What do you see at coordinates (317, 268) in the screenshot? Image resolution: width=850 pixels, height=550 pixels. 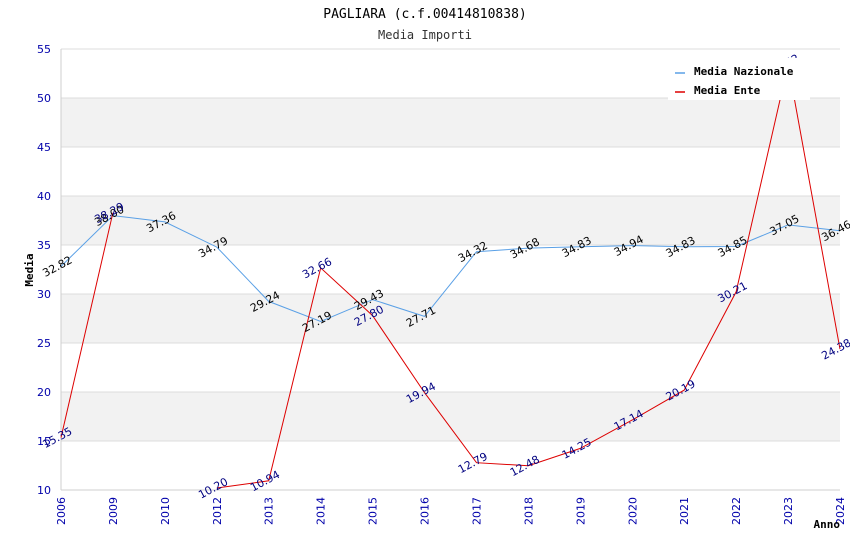 I see `data-label: 32.66` at bounding box center [317, 268].